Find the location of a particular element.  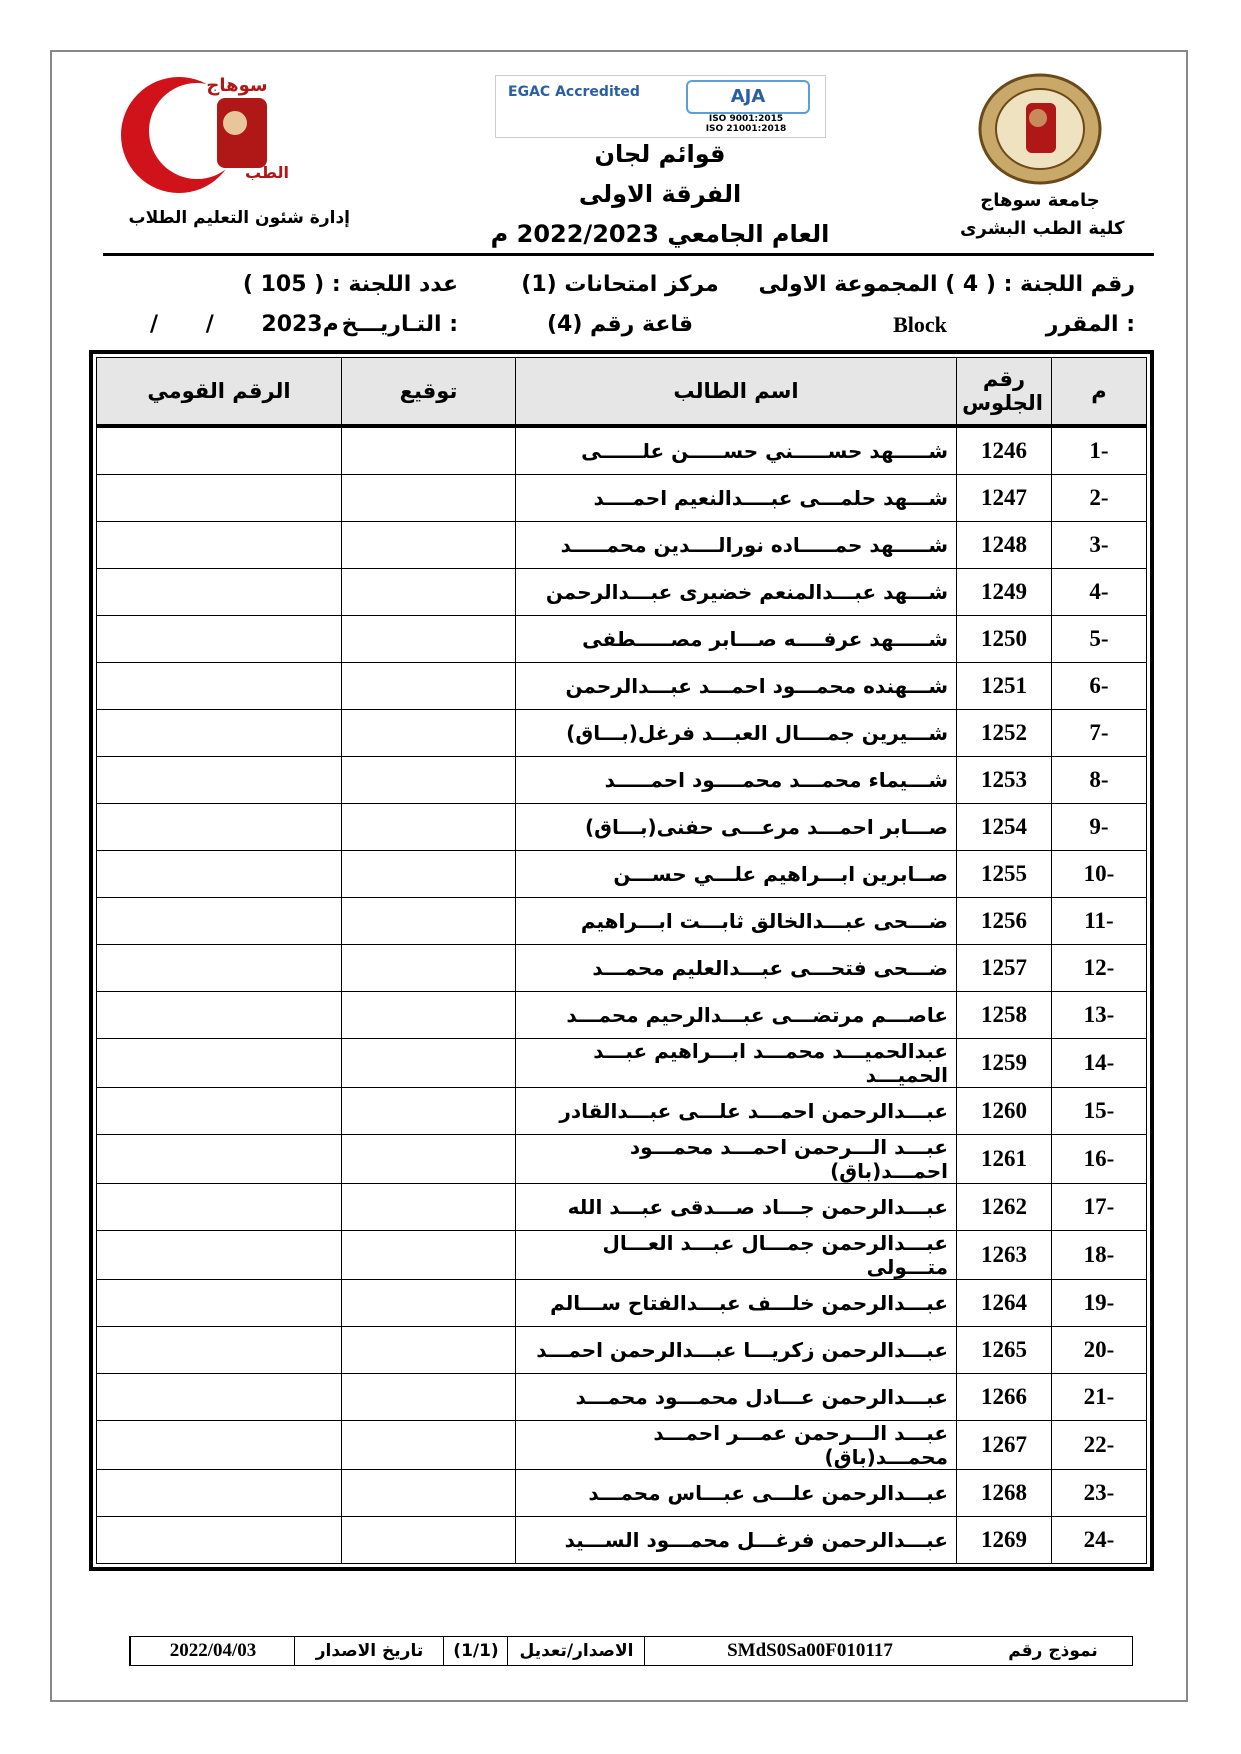

row-index: -23 is located at coordinates (1099, 1493).